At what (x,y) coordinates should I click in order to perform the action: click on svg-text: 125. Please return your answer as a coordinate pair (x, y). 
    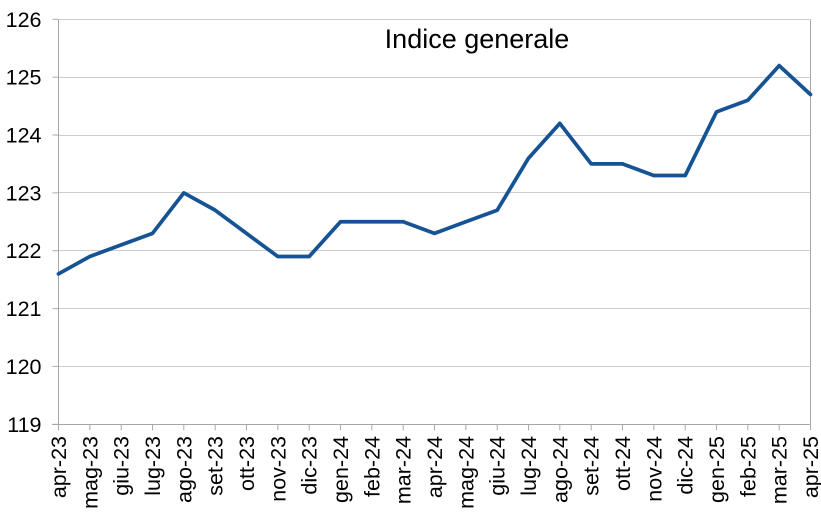
    Looking at the image, I should click on (24, 78).